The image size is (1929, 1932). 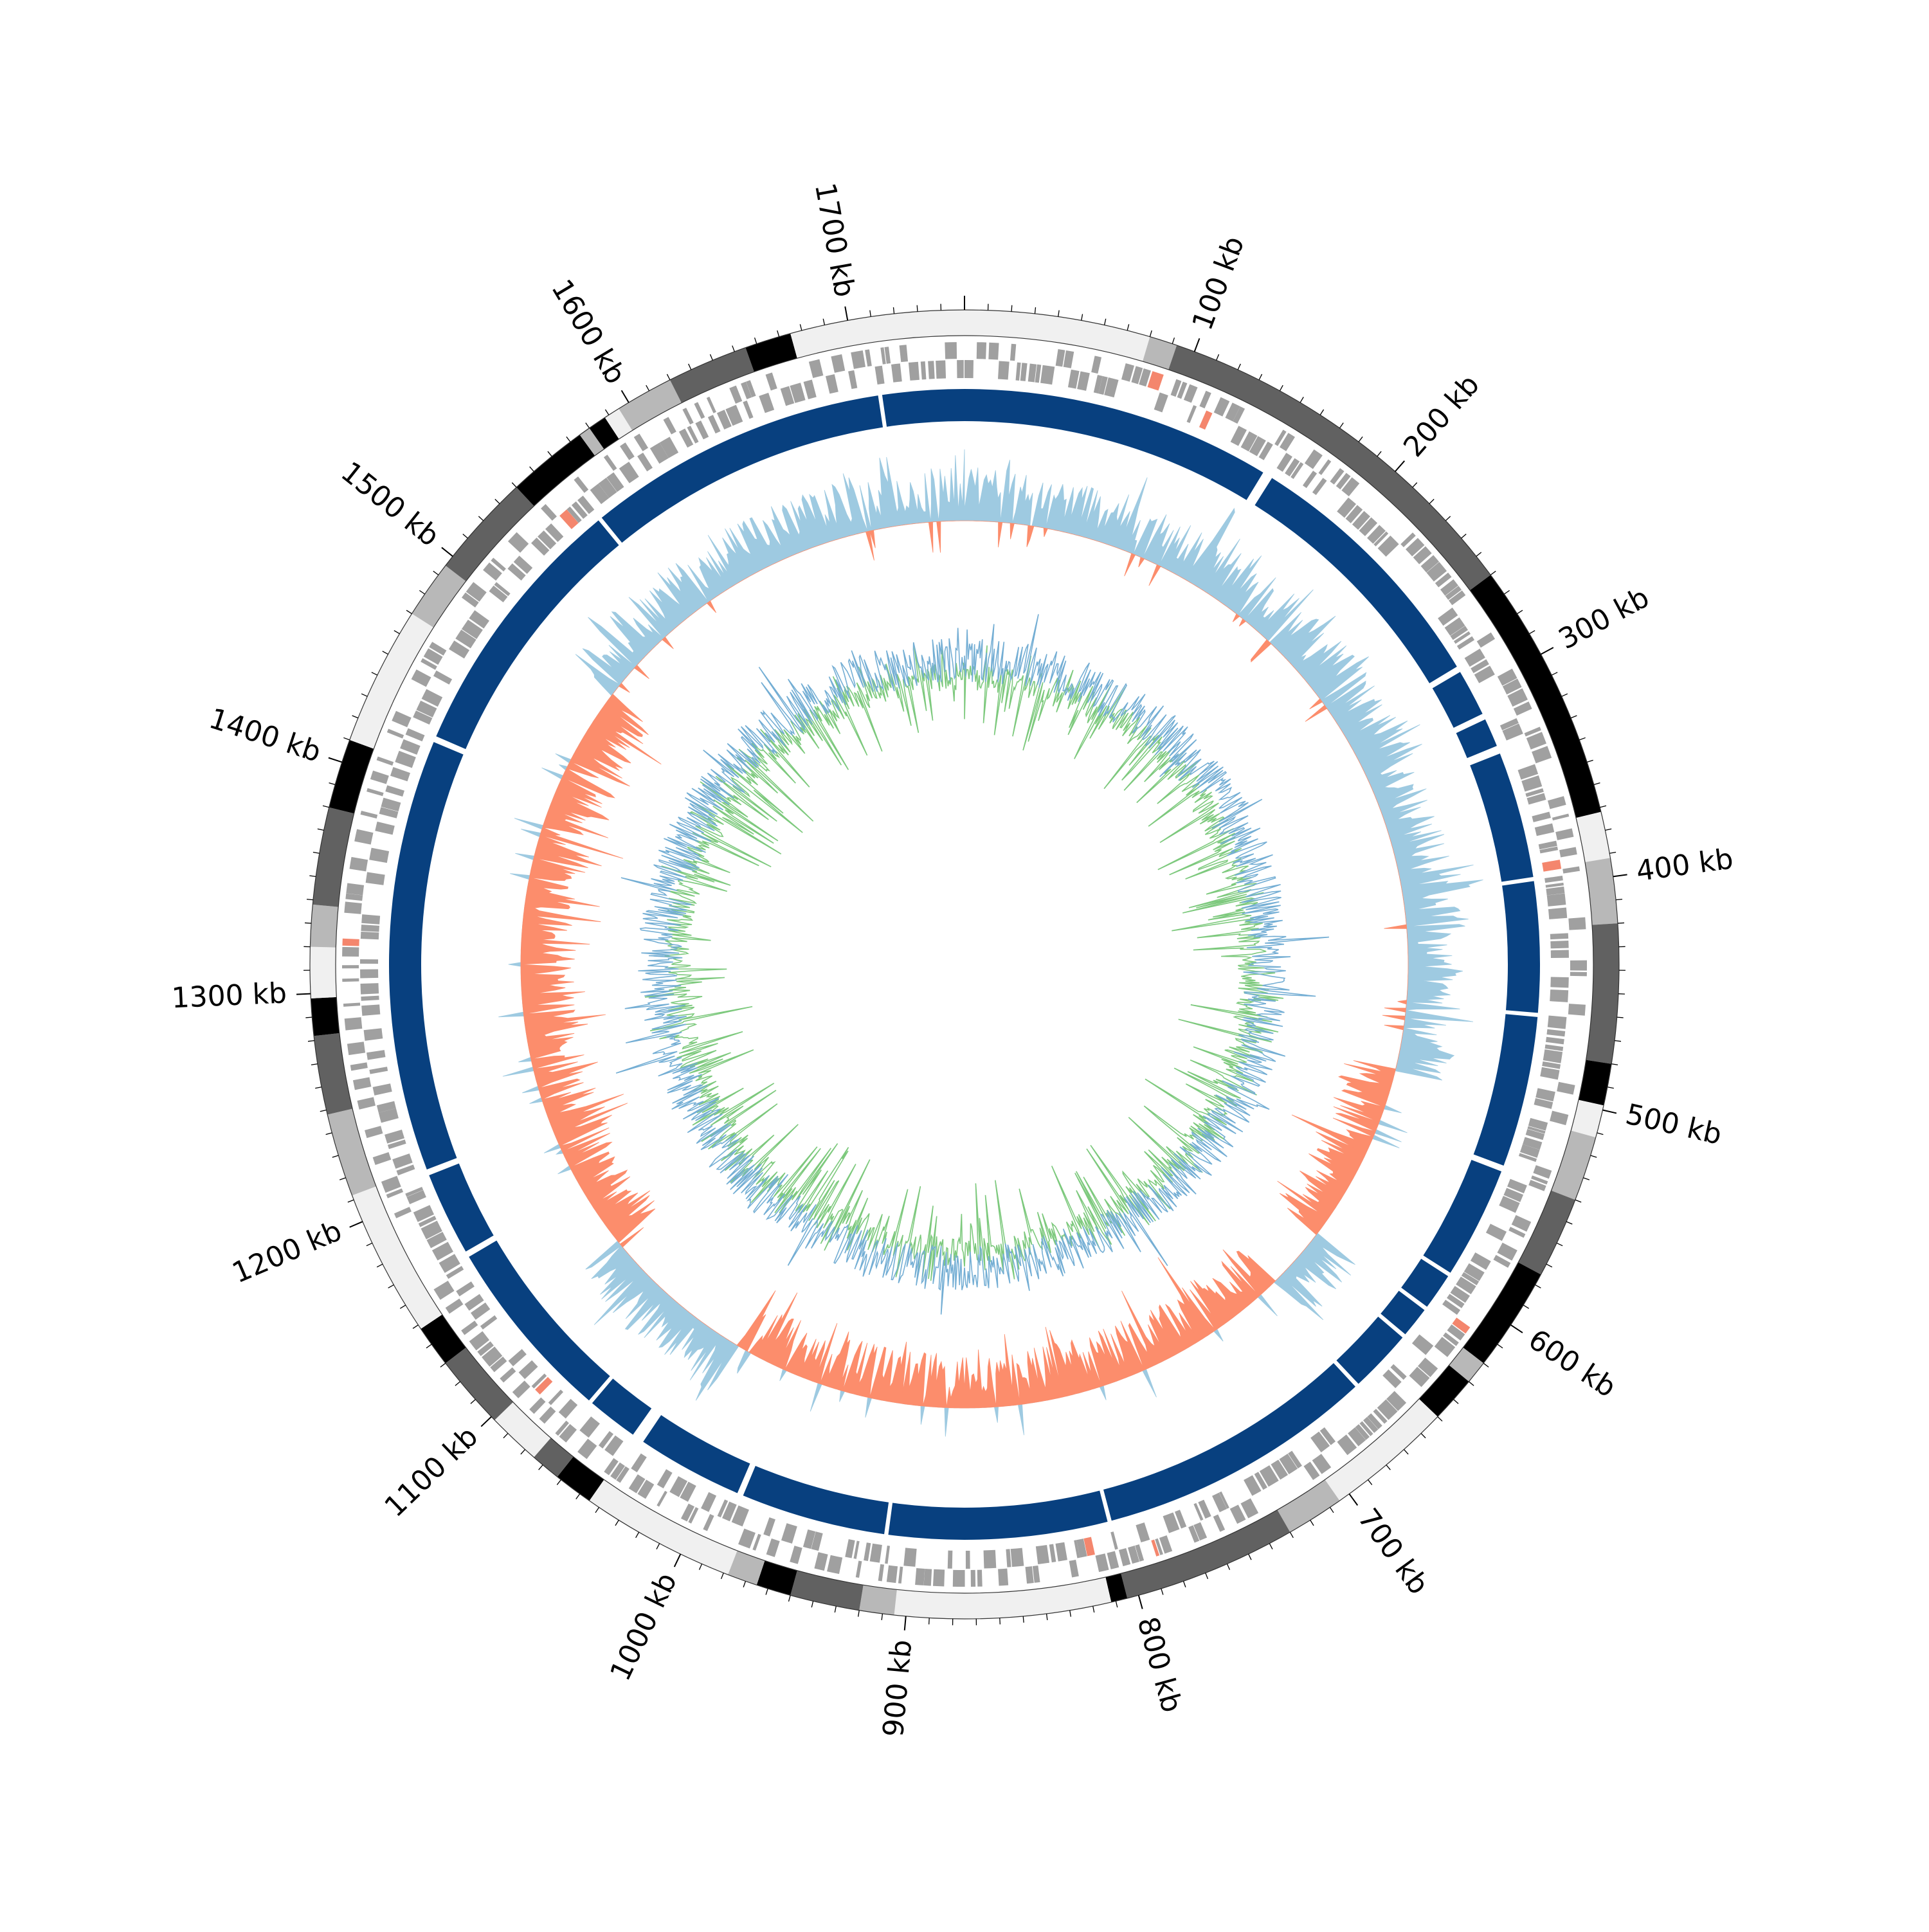 I want to click on tick-label: 1400 kb, so click(x=265, y=735).